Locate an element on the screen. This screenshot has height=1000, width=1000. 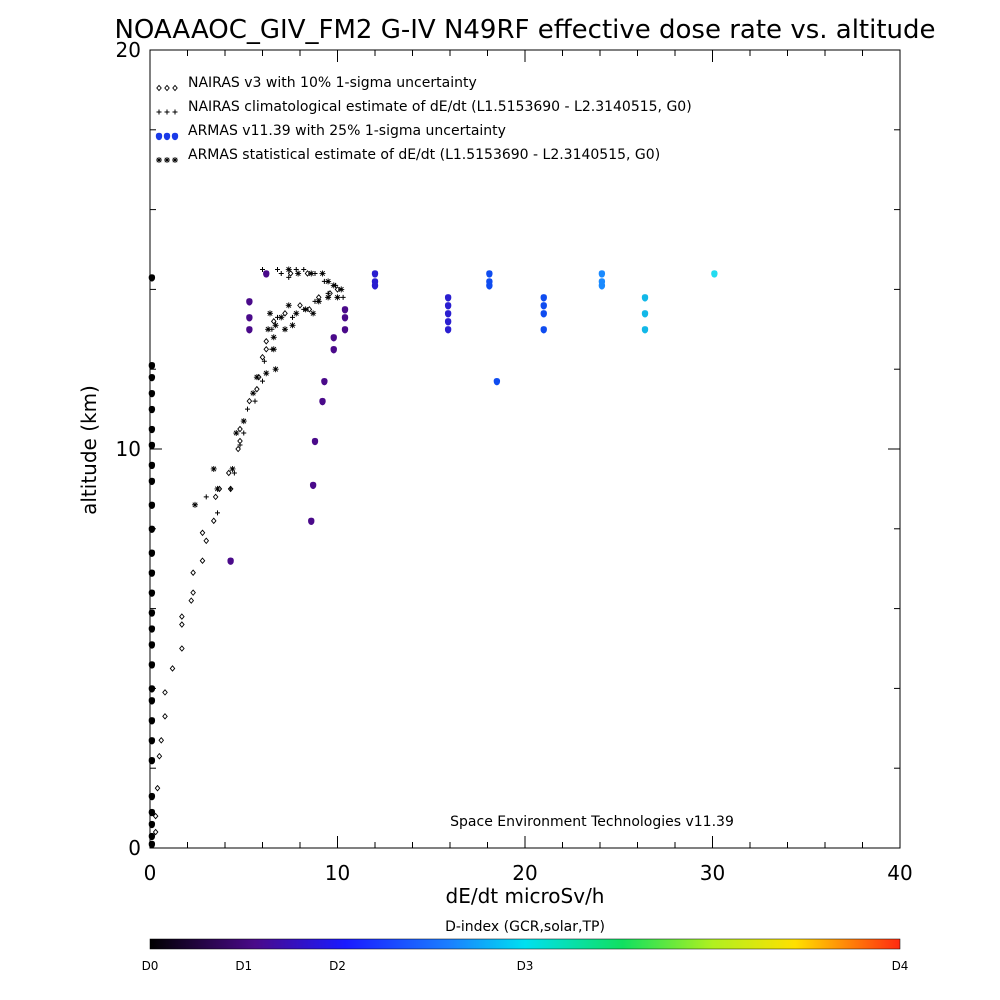
colorbar-tick-label: D4 is located at coordinates (900, 966).